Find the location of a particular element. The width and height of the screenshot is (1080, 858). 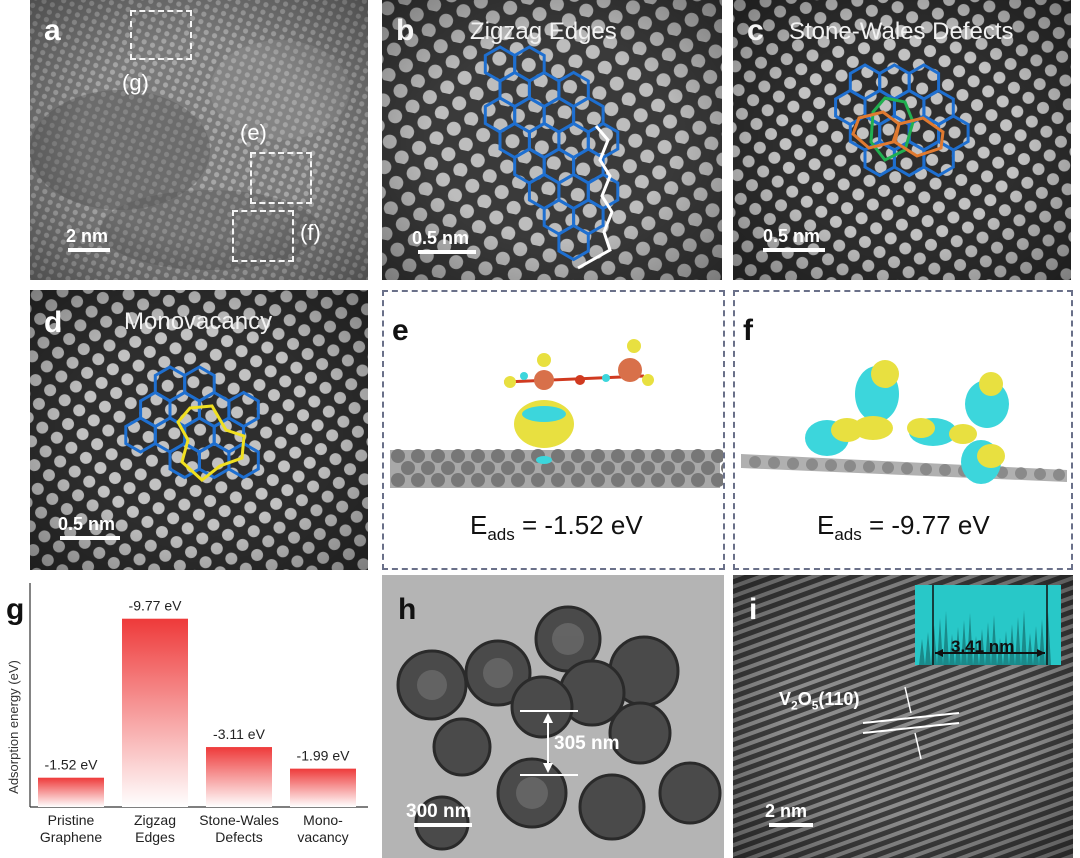

category-label-2: Stone-Wales is located at coordinates (239, 820).